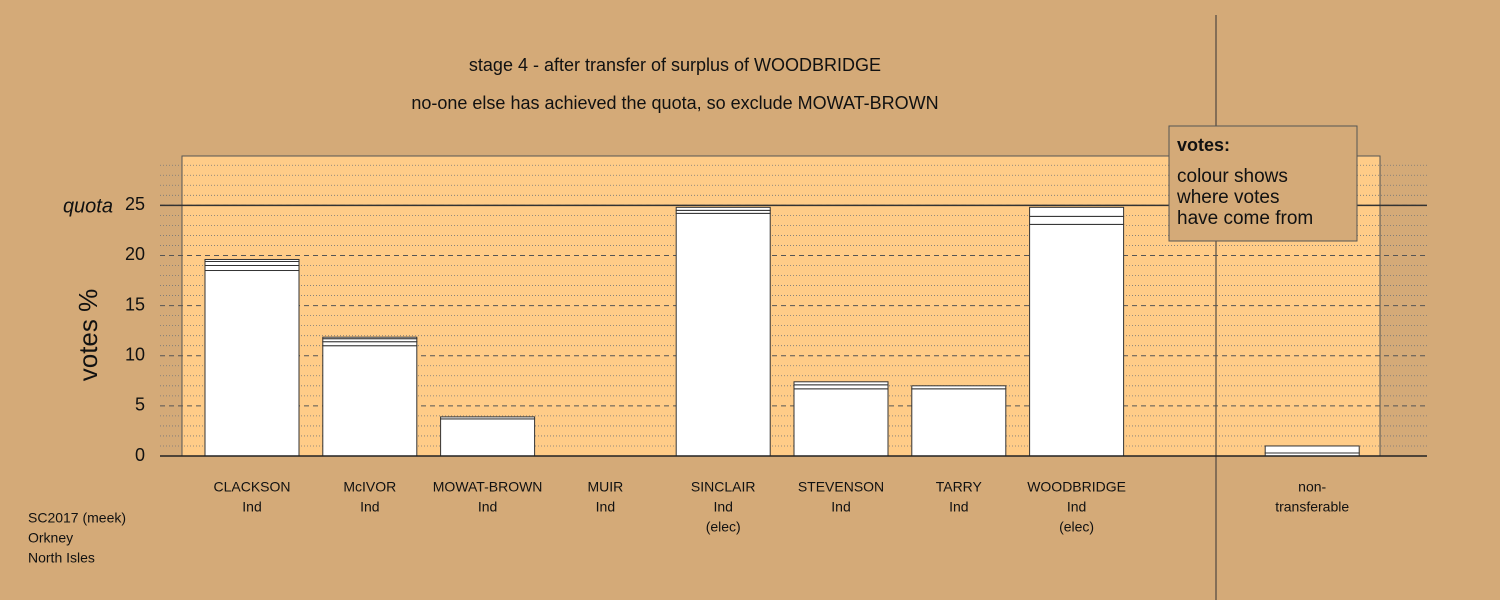  I want to click on x-tick-label: McIVOR, so click(369, 487).